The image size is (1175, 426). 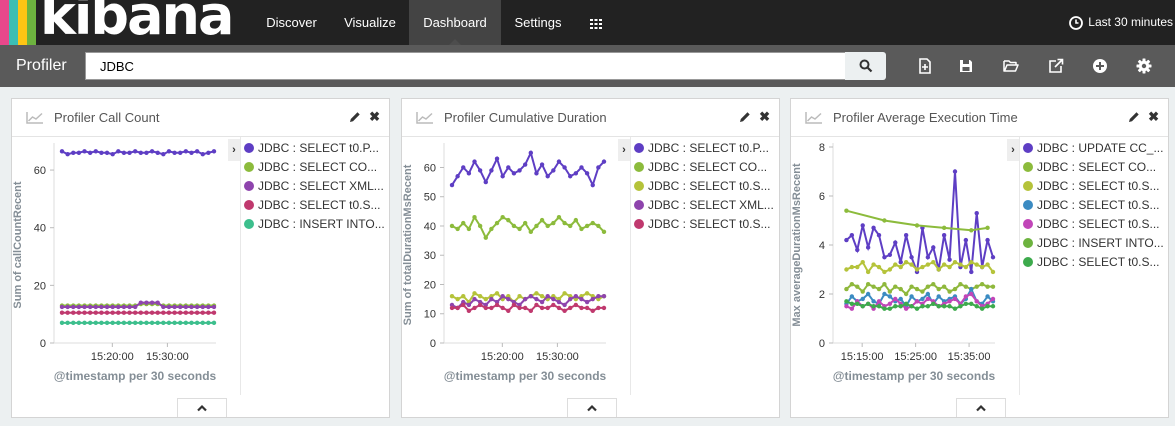 What do you see at coordinates (865, 66) in the screenshot?
I see `search-button` at bounding box center [865, 66].